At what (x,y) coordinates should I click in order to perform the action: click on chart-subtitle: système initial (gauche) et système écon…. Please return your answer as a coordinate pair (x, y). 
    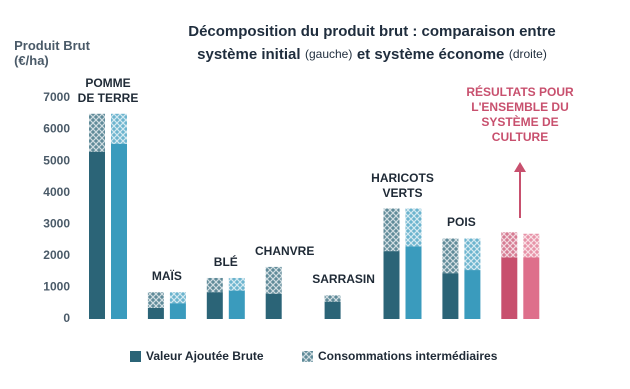
    Looking at the image, I should click on (372, 54).